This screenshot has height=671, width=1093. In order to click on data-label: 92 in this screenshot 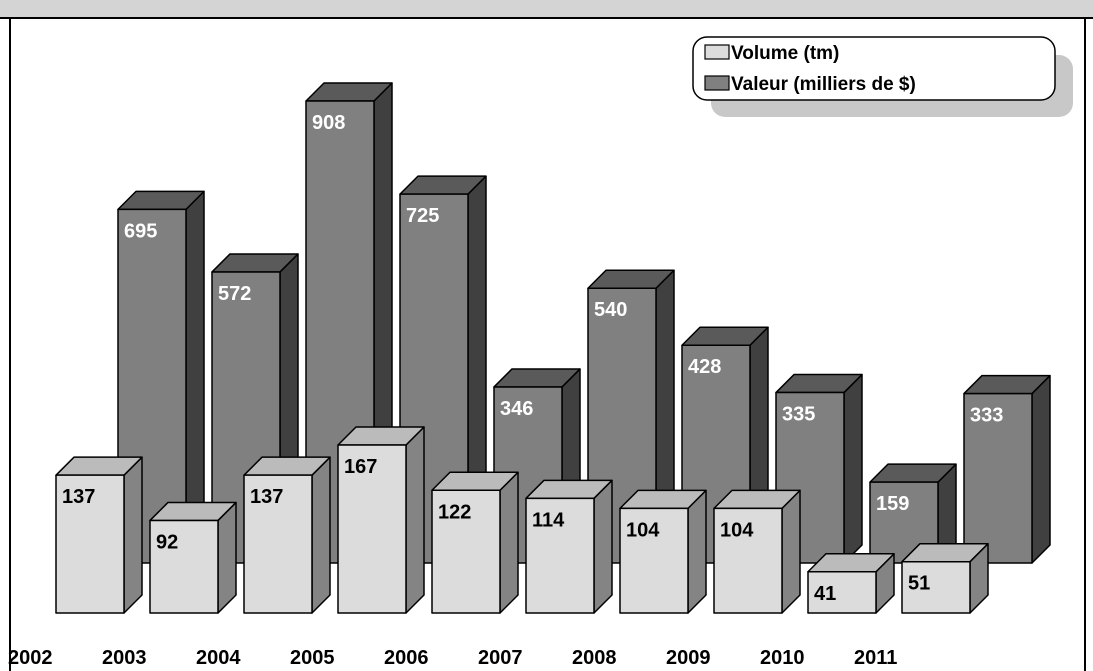, I will do `click(167, 542)`.